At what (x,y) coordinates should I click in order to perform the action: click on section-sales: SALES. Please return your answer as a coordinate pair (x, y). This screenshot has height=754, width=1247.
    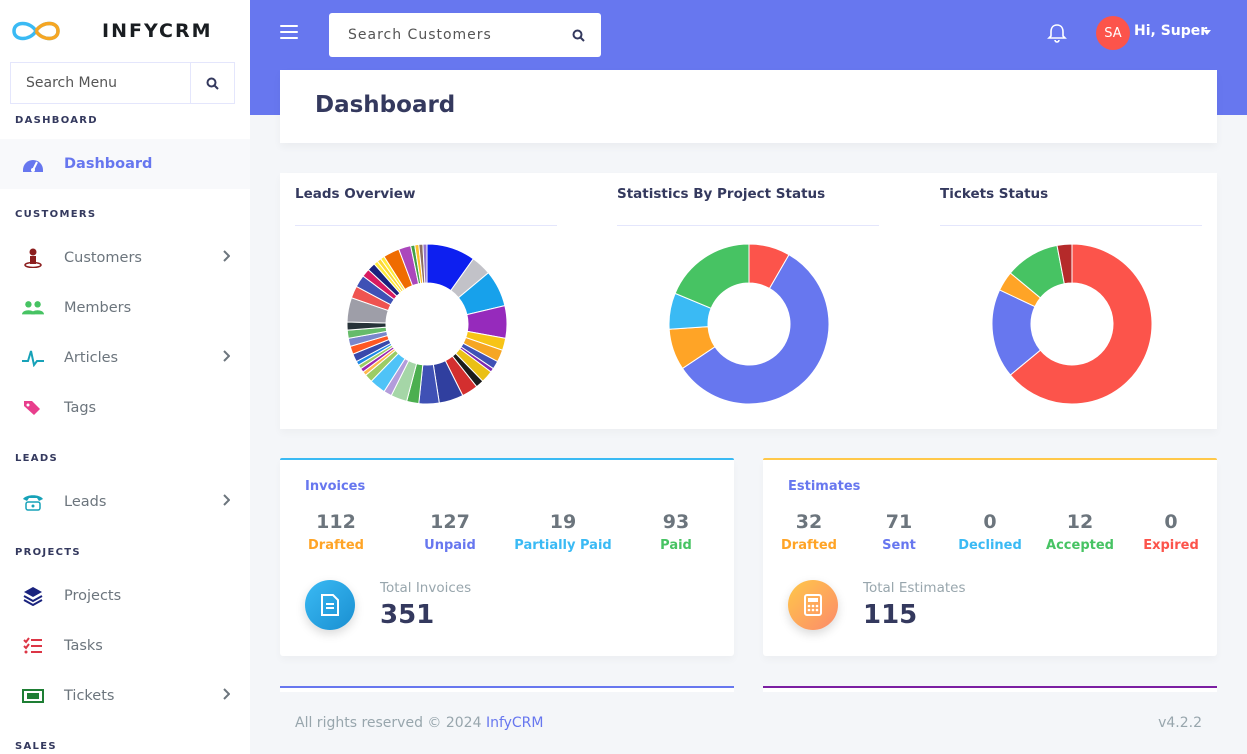
    Looking at the image, I should click on (36, 746).